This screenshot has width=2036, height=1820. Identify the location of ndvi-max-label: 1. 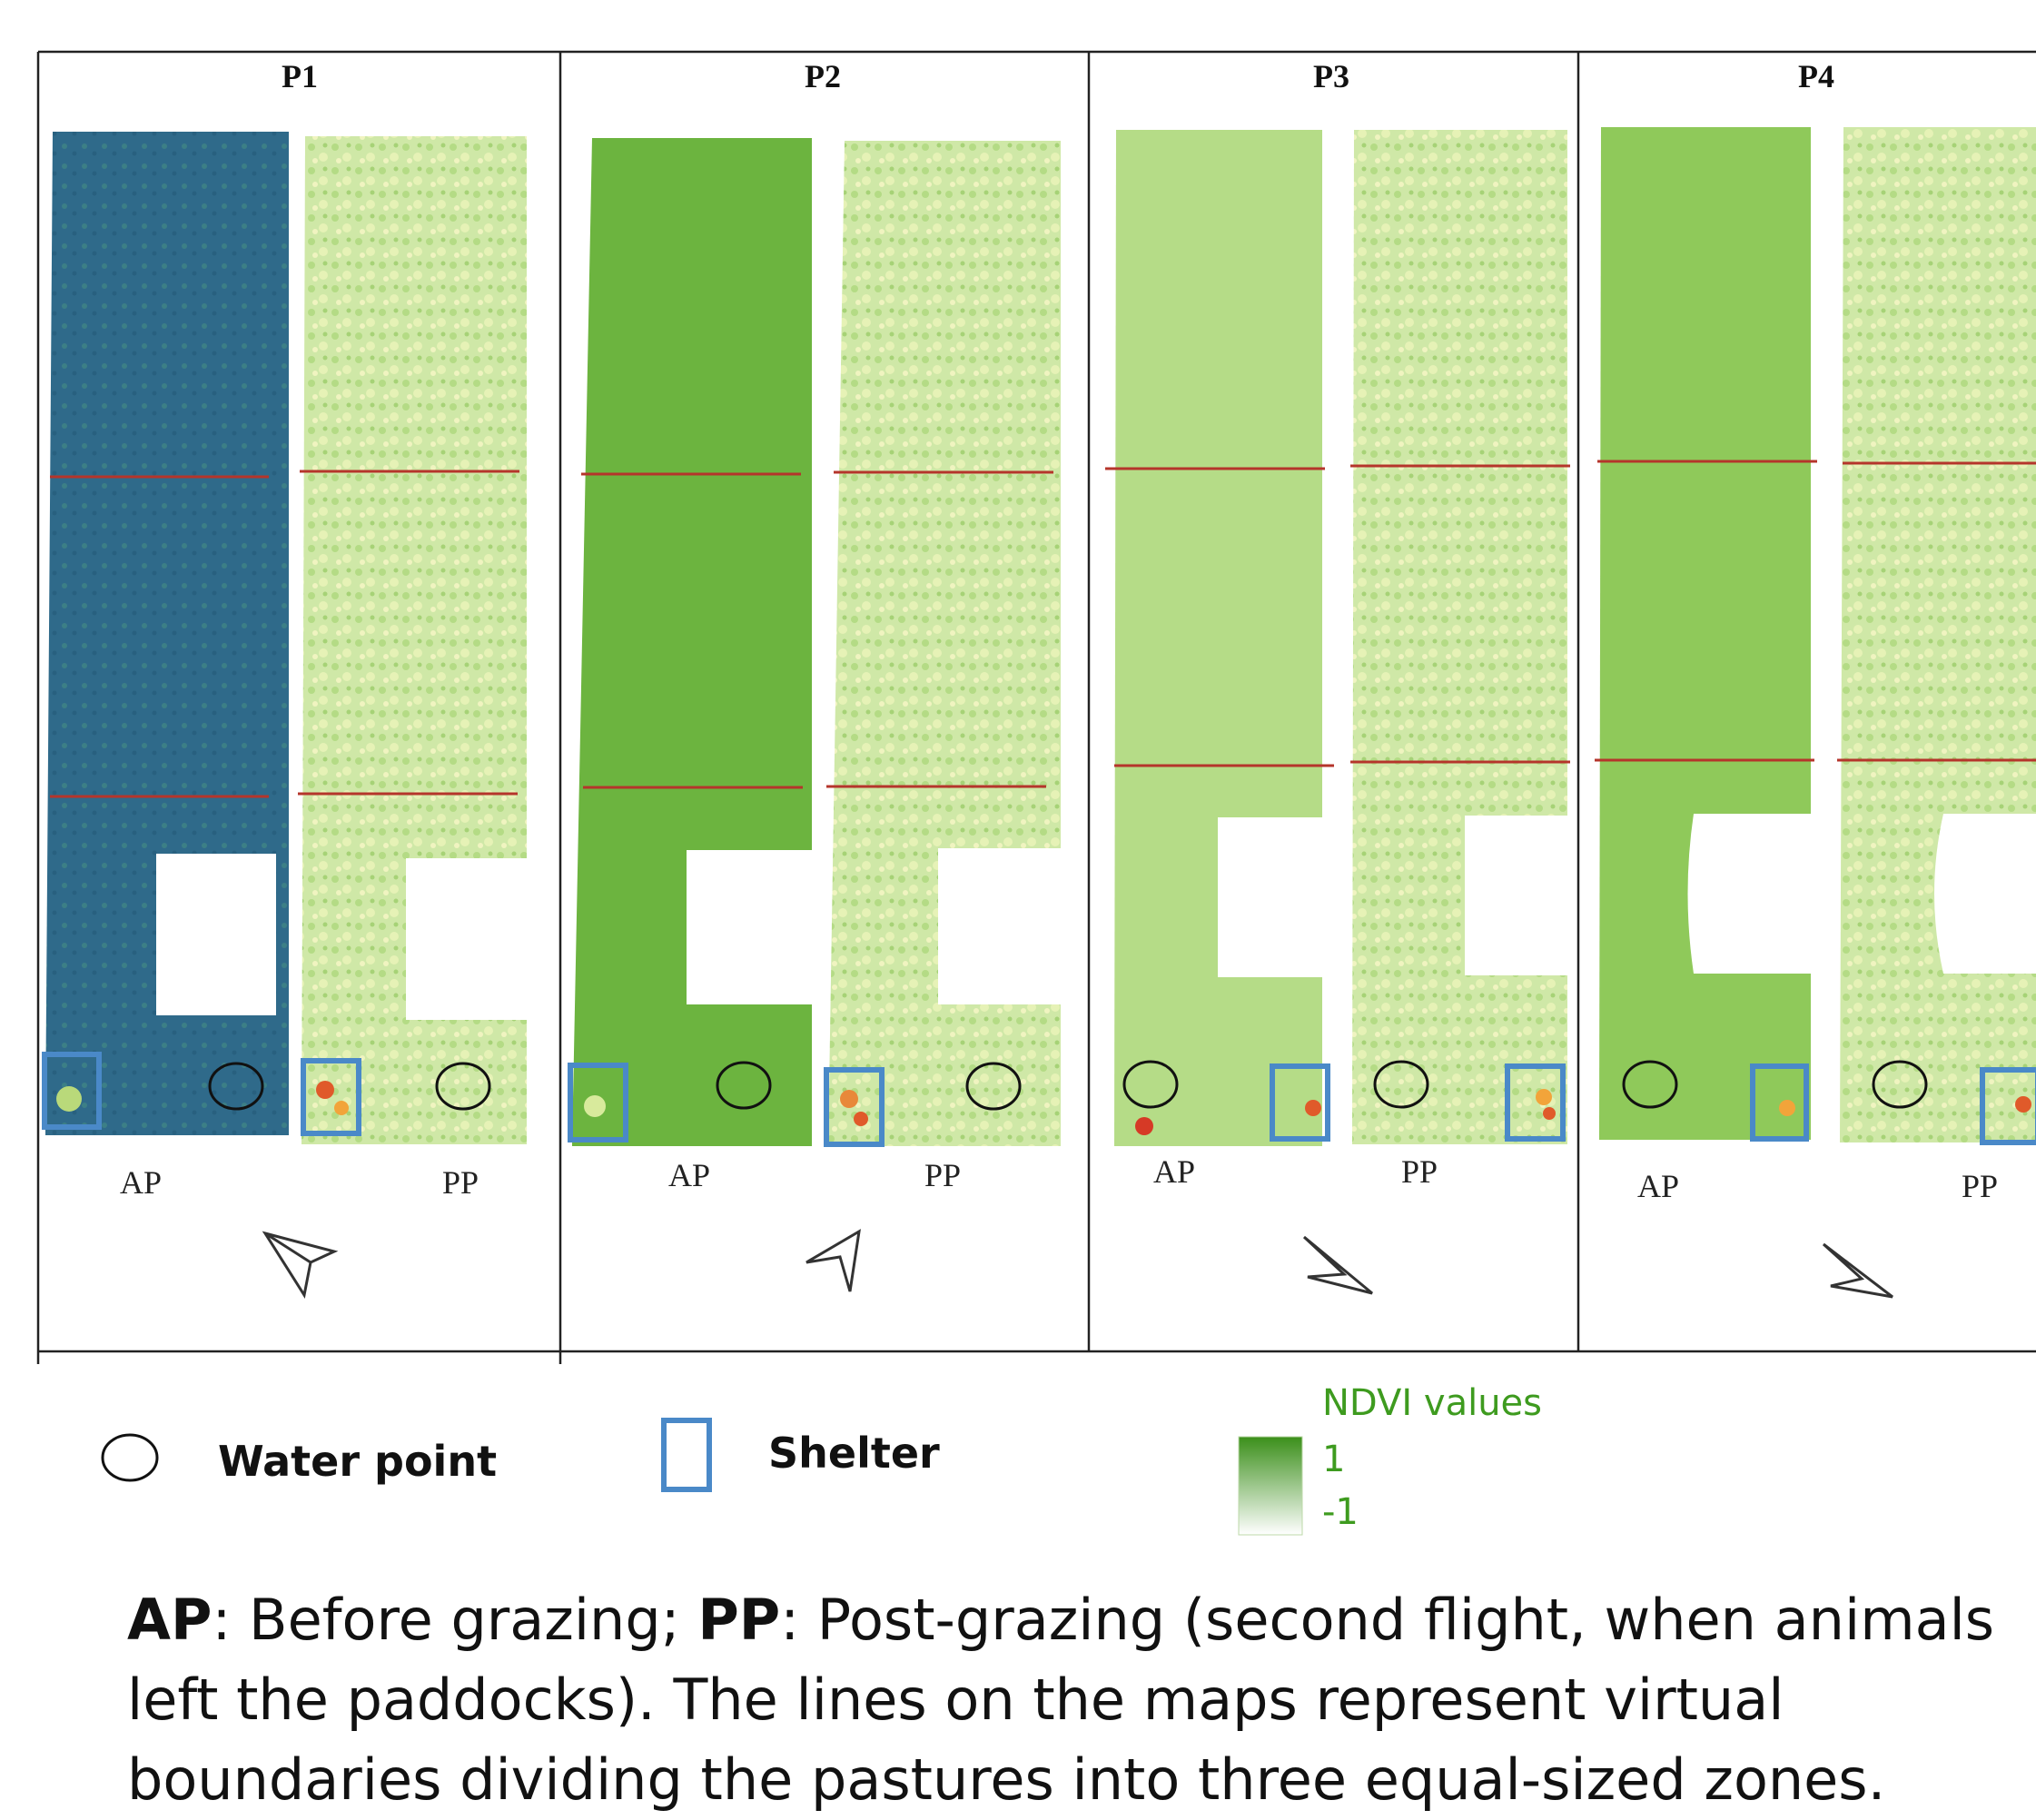
(1333, 1460).